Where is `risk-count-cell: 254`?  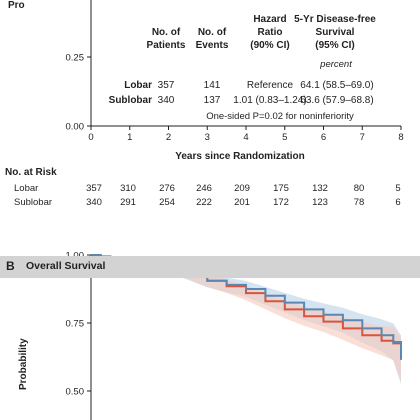
risk-count-cell: 254 is located at coordinates (167, 202).